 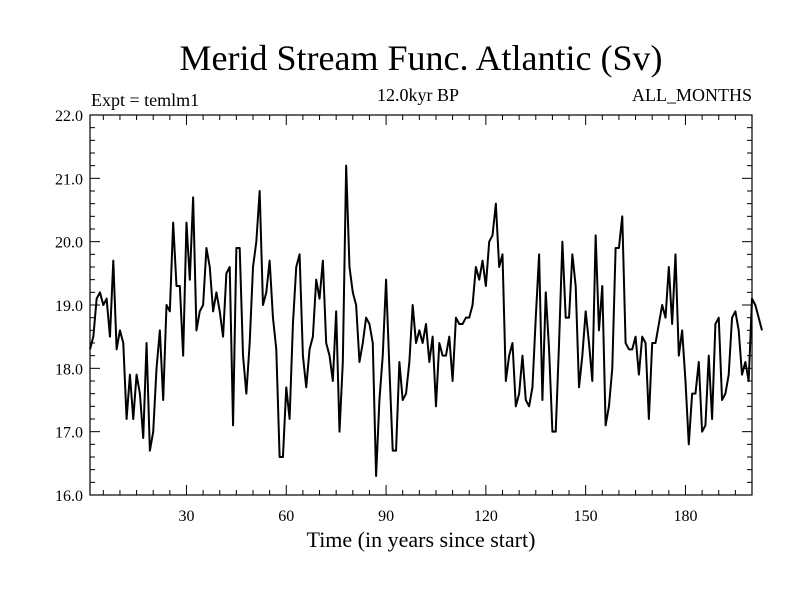 I want to click on subtitle-center: 12.0kyr BP, so click(x=418, y=95).